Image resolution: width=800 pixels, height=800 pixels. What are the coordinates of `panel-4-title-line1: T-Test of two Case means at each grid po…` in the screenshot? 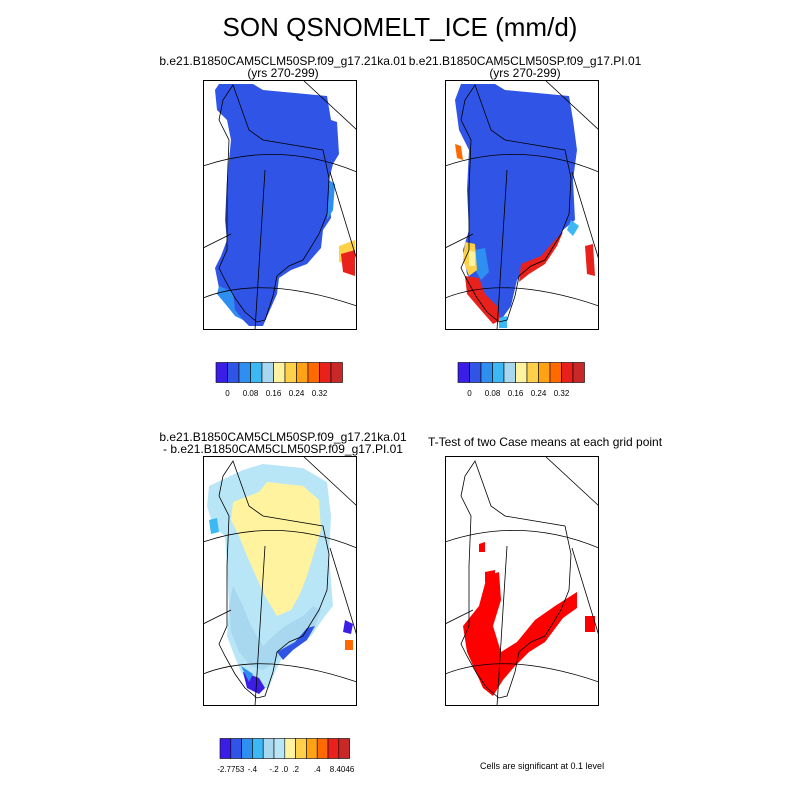 It's located at (545, 442).